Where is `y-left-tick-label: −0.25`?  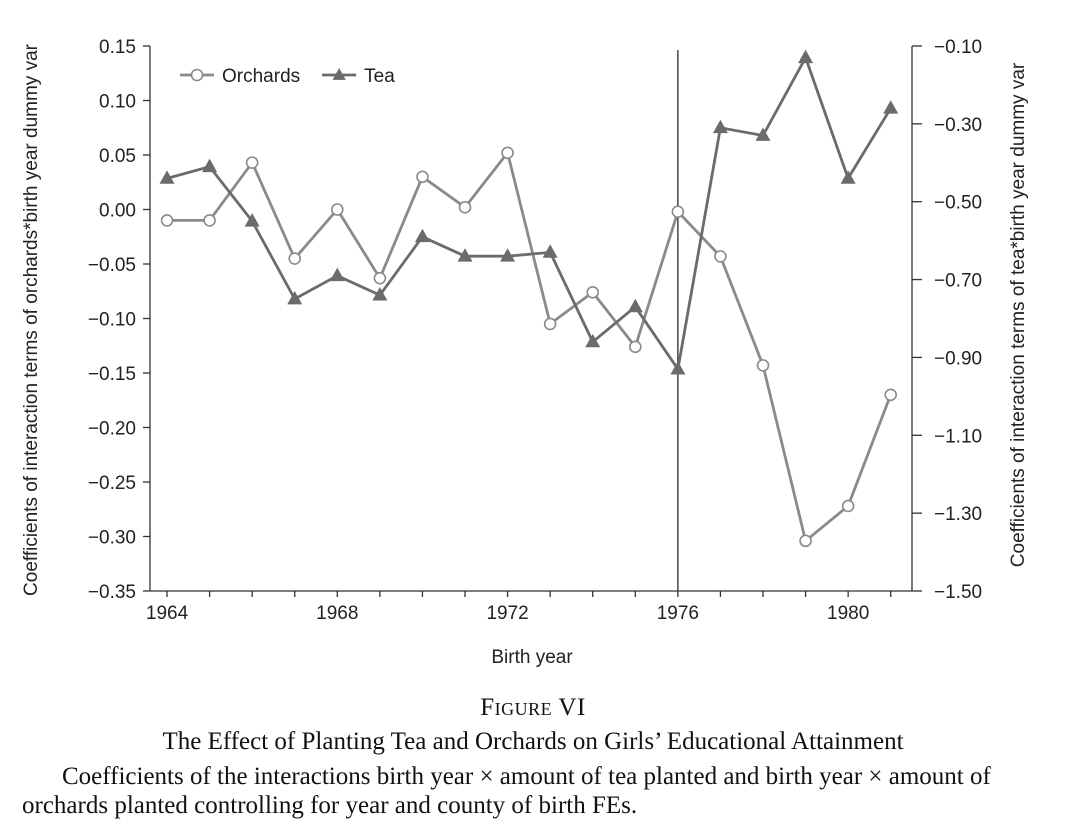
y-left-tick-label: −0.25 is located at coordinates (112, 483).